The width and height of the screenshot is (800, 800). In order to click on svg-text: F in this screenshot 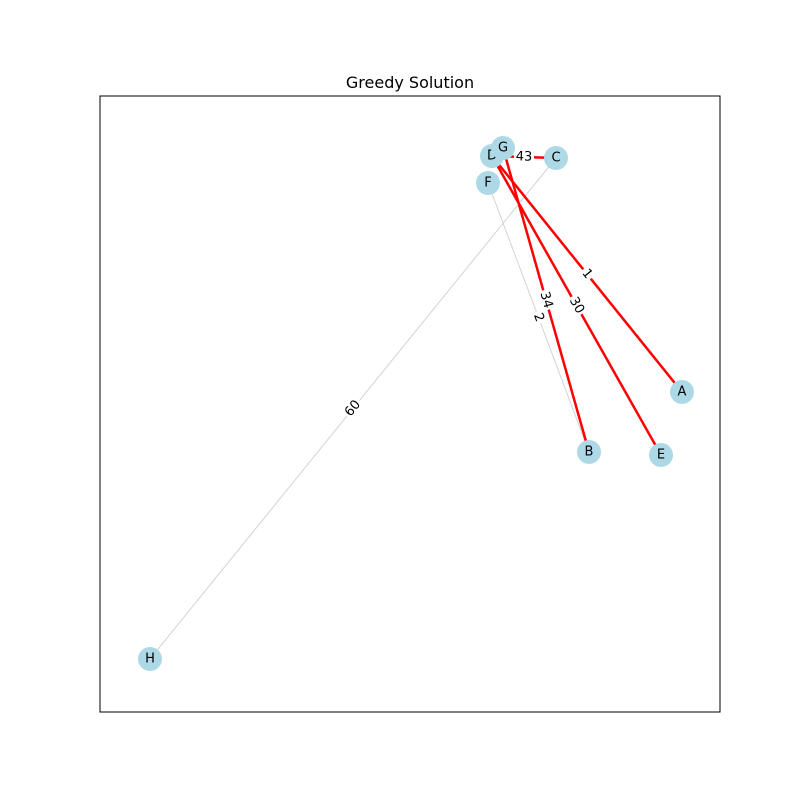, I will do `click(487, 183)`.